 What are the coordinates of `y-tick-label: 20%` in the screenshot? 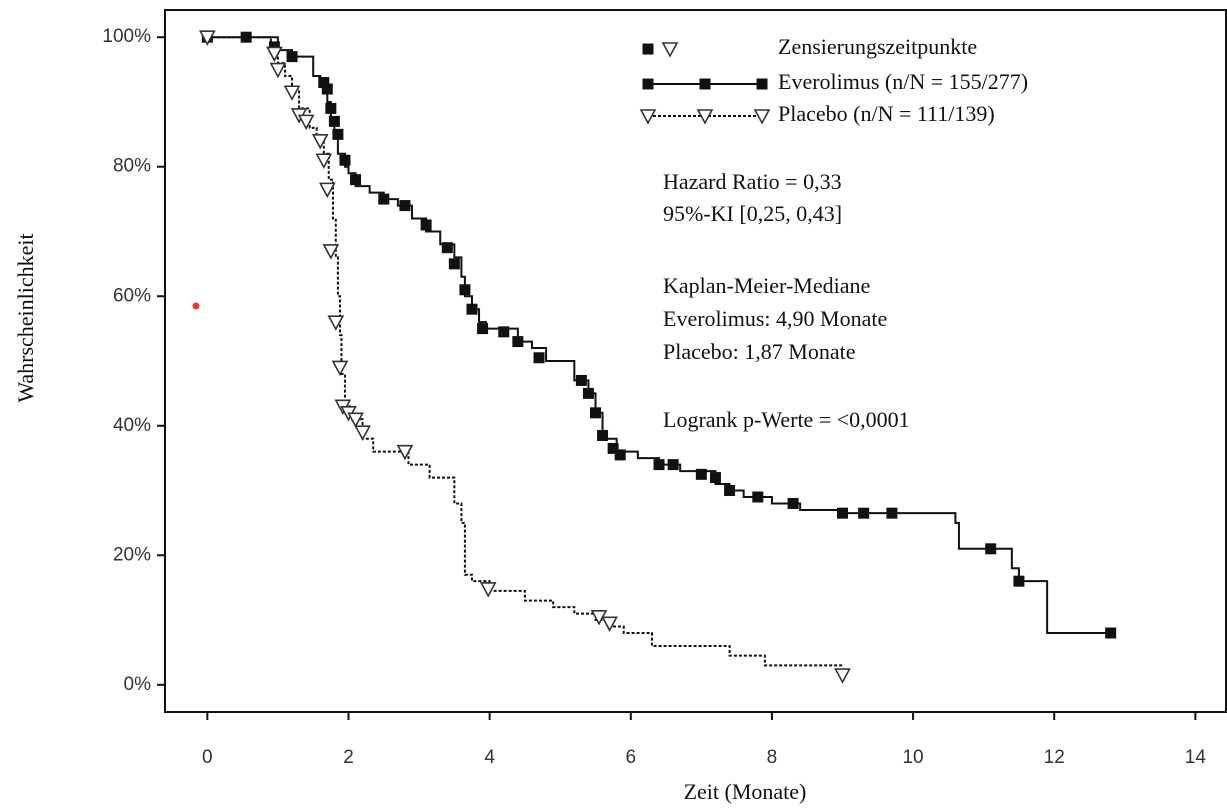 It's located at (132, 554).